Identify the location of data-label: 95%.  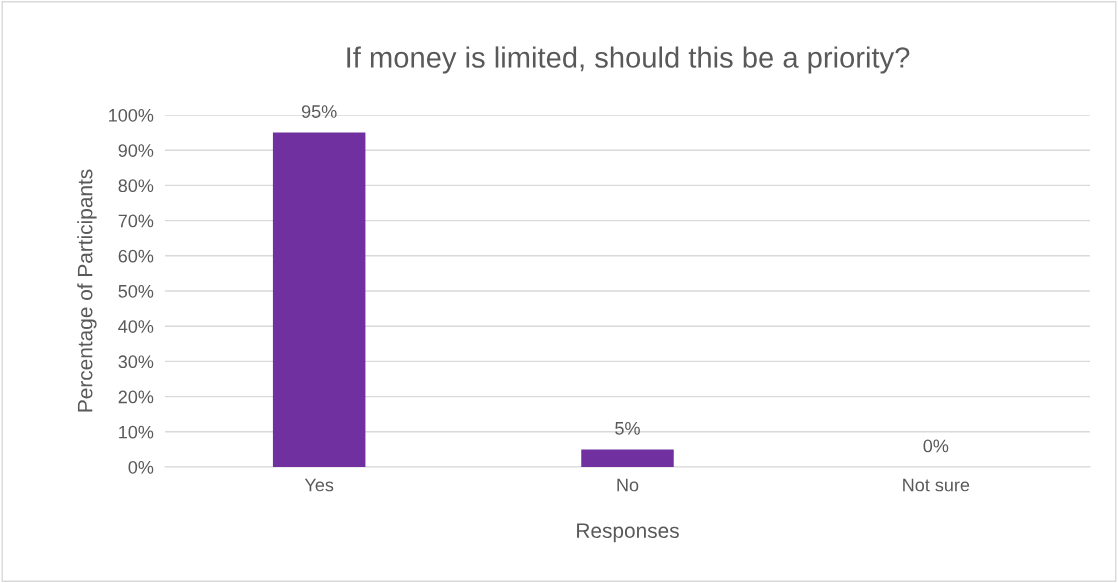
(319, 111).